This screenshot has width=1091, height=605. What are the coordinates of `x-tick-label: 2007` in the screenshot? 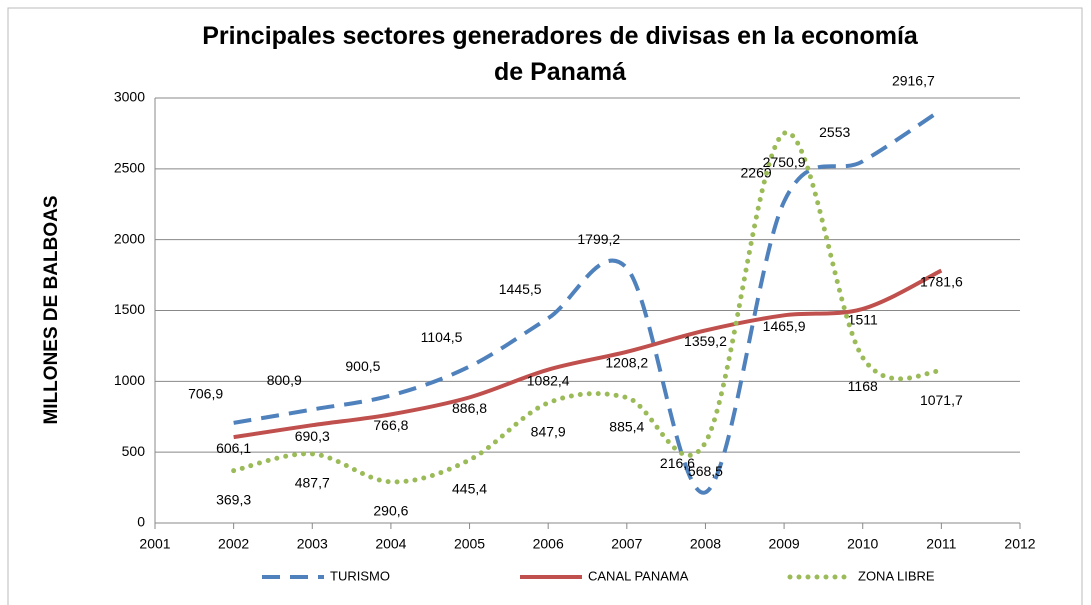 It's located at (626, 544).